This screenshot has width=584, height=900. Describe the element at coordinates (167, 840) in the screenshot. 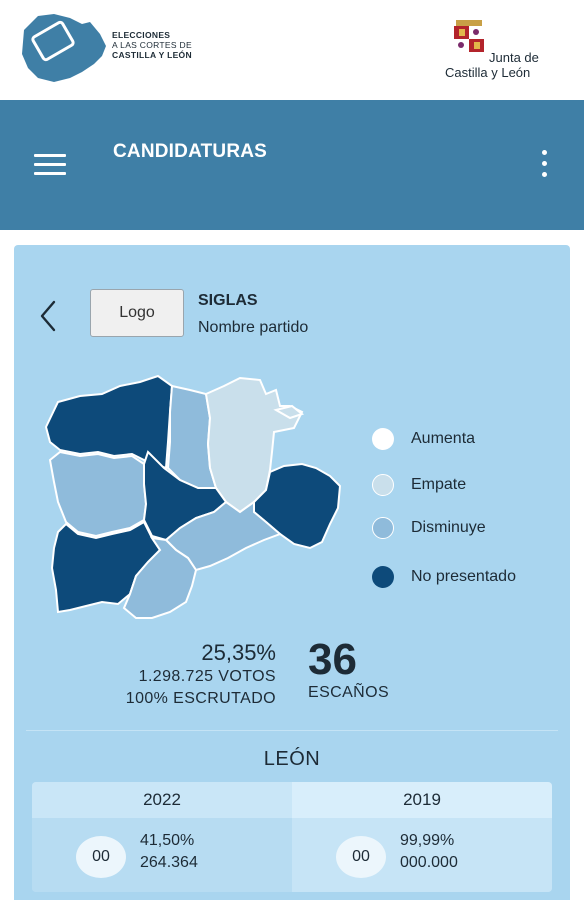

I see `year-percentage: 41,50%` at that location.